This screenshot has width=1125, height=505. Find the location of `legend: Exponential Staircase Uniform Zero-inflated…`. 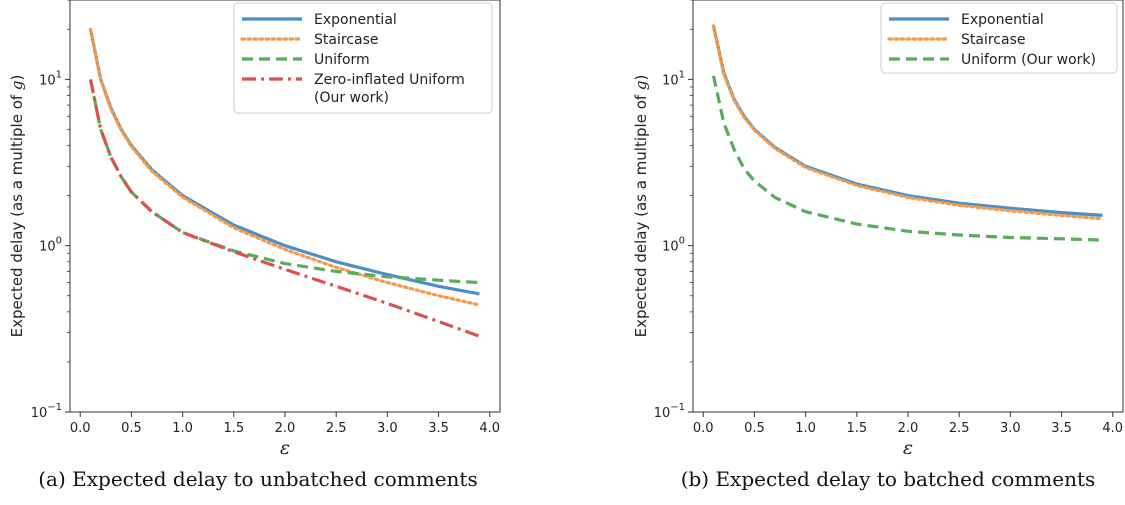

legend: Exponential Staircase Uniform Zero-inflated… is located at coordinates (363, 58).